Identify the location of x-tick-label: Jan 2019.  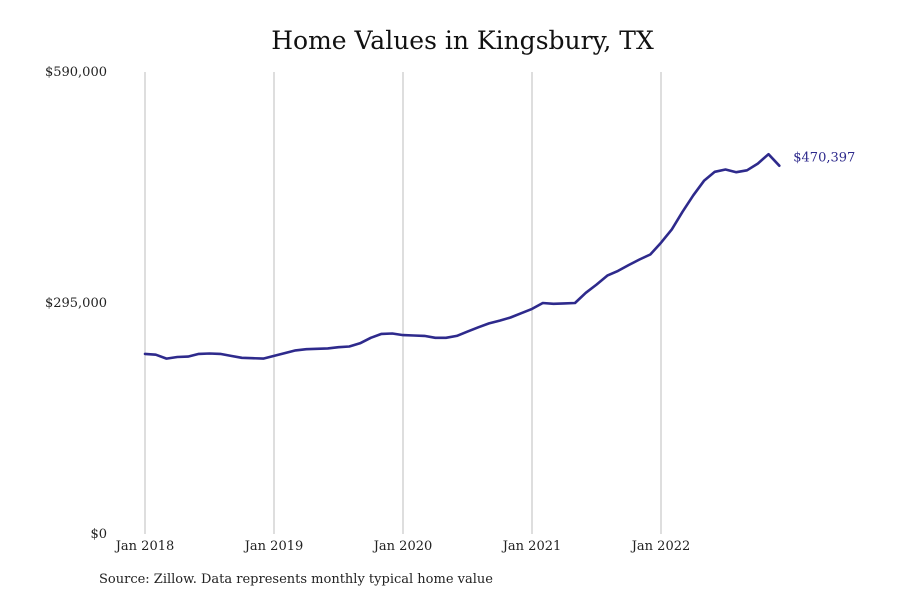
(273, 546).